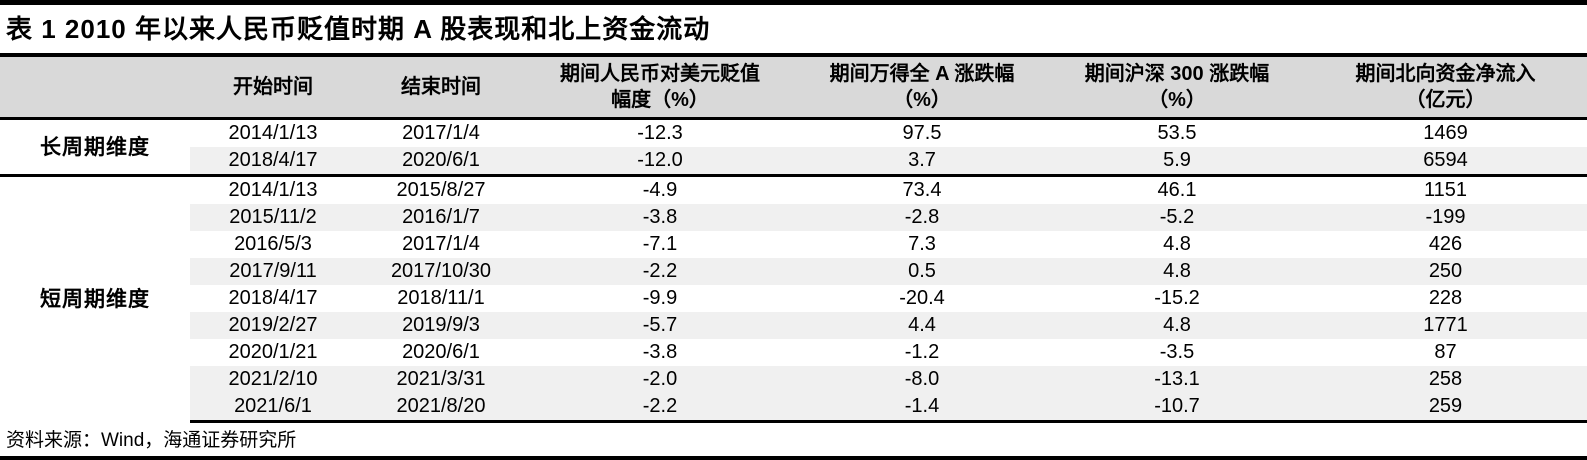 The height and width of the screenshot is (460, 1587). I want to click on header-label: 开始时间, so click(273, 87).